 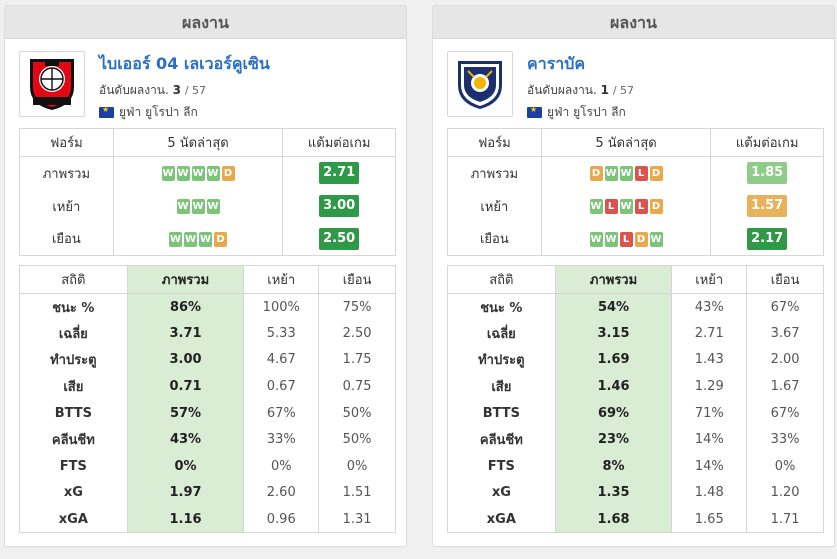 What do you see at coordinates (613, 307) in the screenshot?
I see `stat-overall: 54%` at bounding box center [613, 307].